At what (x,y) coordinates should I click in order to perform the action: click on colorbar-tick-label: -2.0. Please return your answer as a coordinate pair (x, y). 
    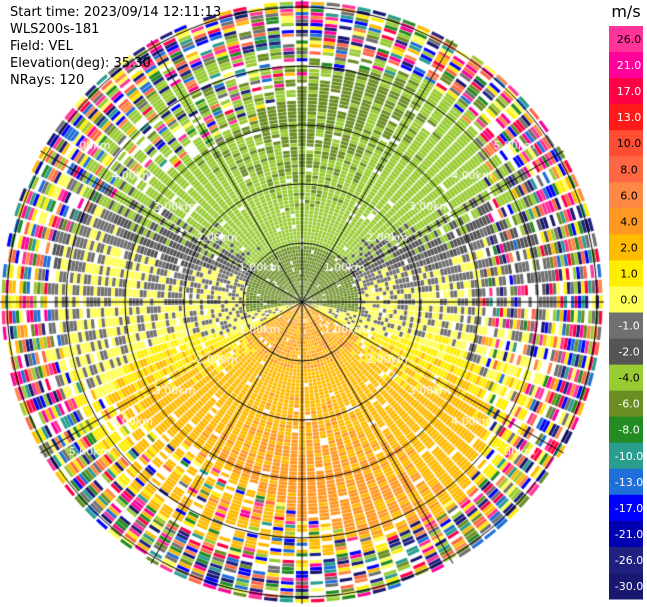
    Looking at the image, I should click on (628, 352).